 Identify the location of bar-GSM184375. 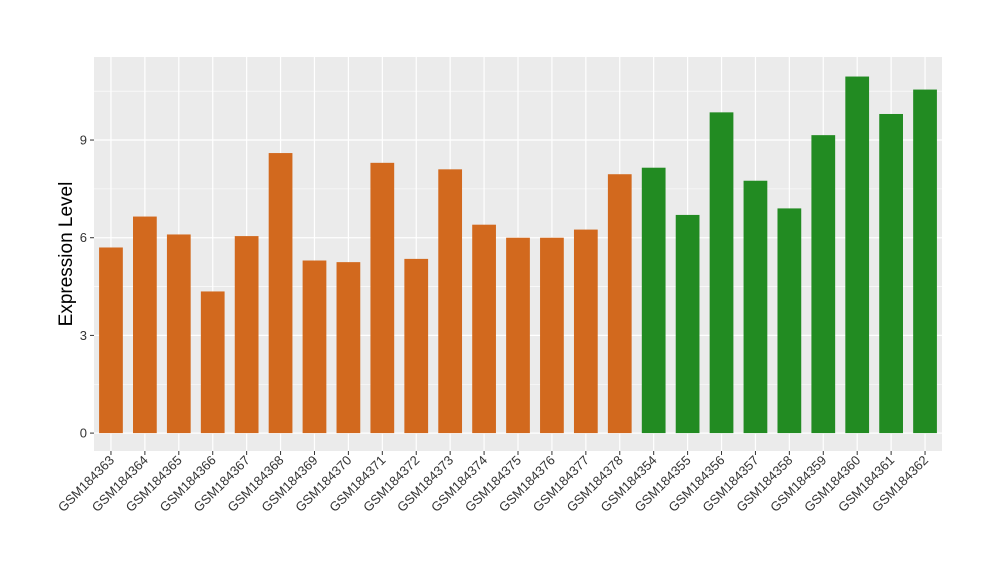
(518, 335).